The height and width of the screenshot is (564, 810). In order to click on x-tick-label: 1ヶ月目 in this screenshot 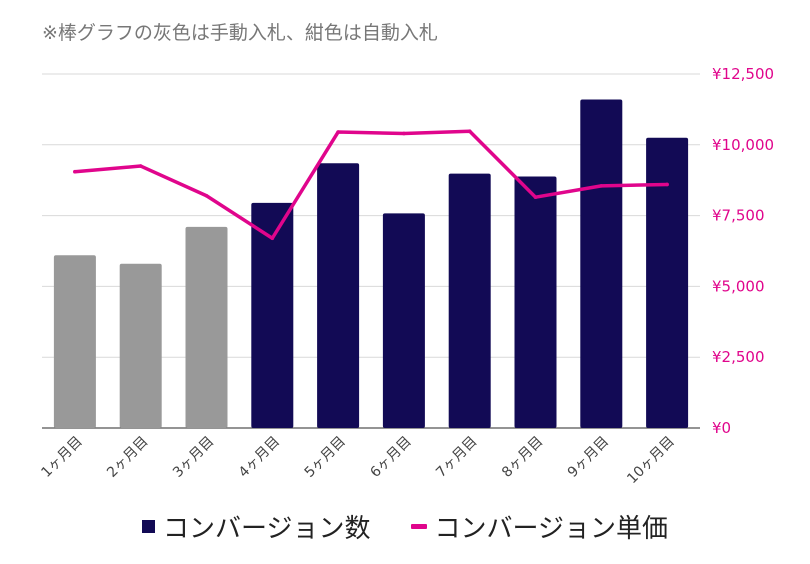, I will do `click(61, 457)`.